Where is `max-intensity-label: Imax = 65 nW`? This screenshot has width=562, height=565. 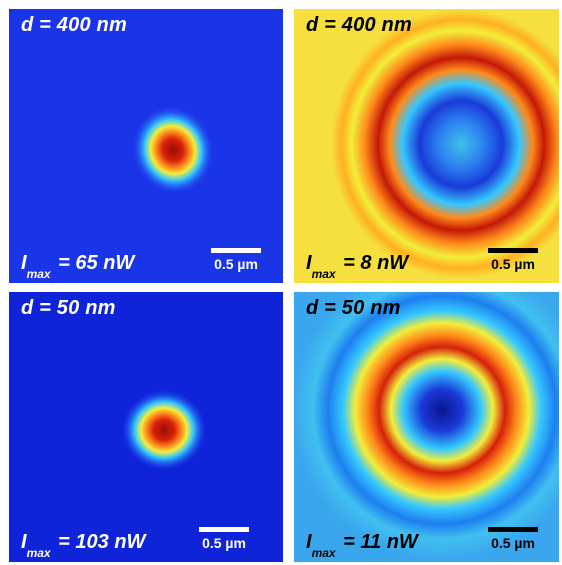
max-intensity-label: Imax = 65 nW is located at coordinates (78, 266).